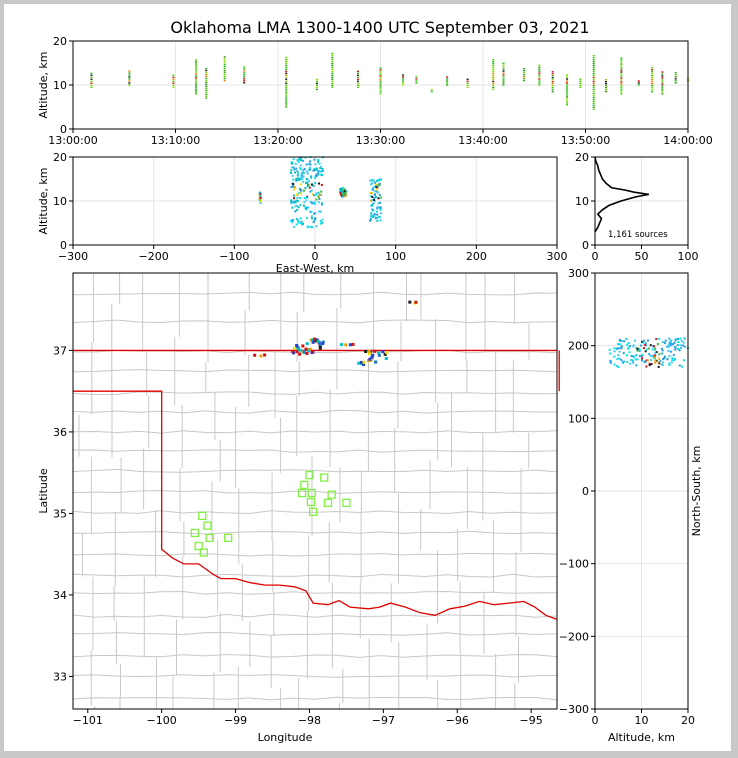  I want to click on x-tick-label: −97, so click(383, 720).